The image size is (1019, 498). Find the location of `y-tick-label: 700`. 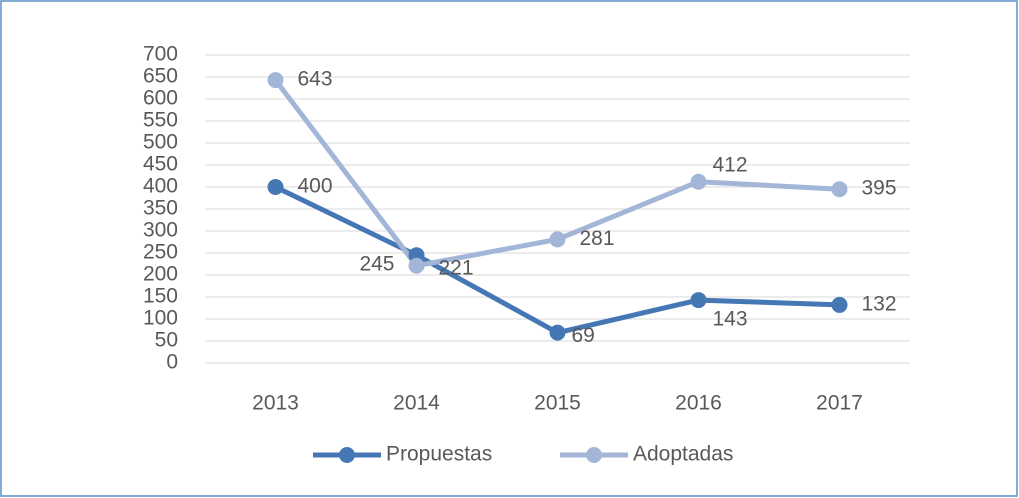

y-tick-label: 700 is located at coordinates (160, 54).